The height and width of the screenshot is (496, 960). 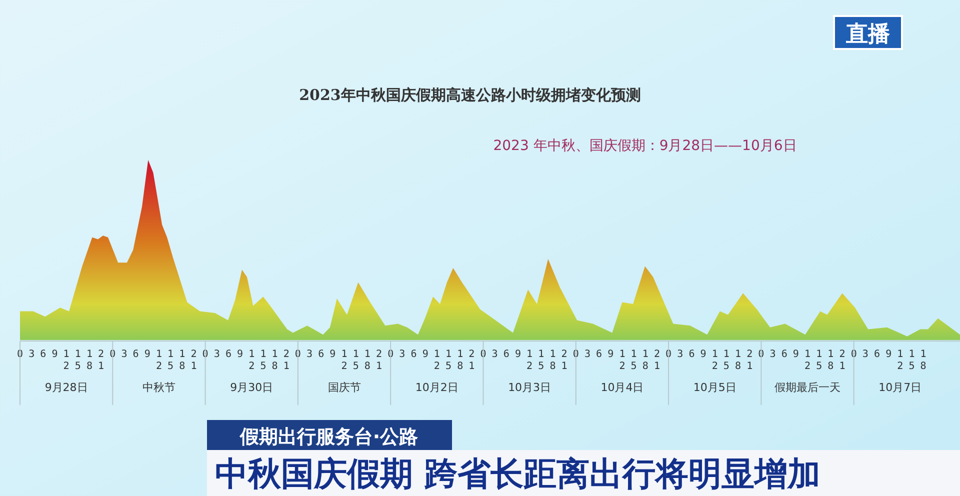 I want to click on text: 9月30日, so click(x=252, y=387).